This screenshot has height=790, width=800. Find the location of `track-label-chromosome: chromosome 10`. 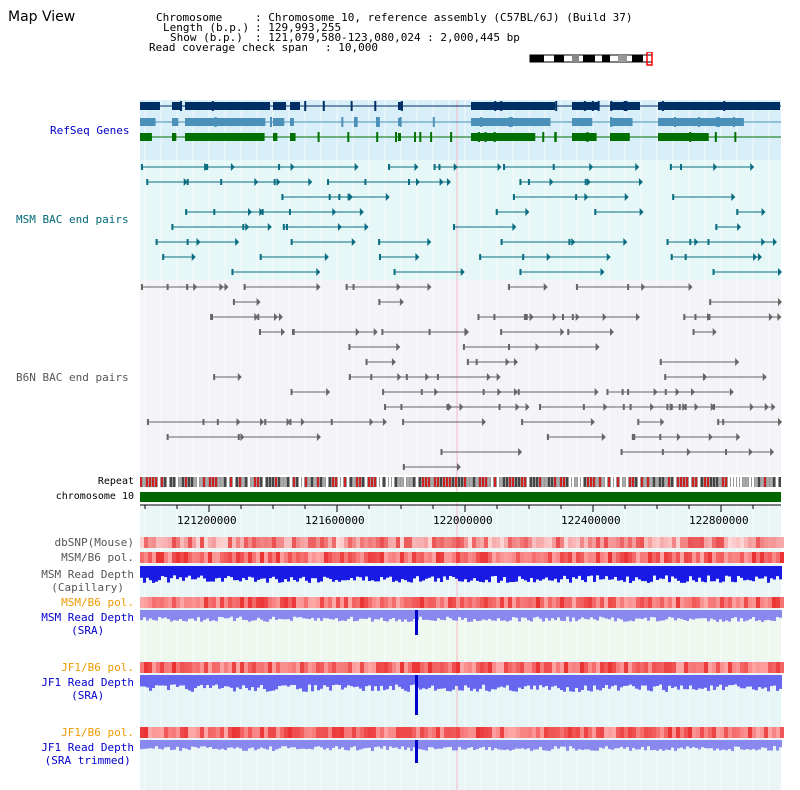

track-label-chromosome: chromosome 10 is located at coordinates (94, 496).